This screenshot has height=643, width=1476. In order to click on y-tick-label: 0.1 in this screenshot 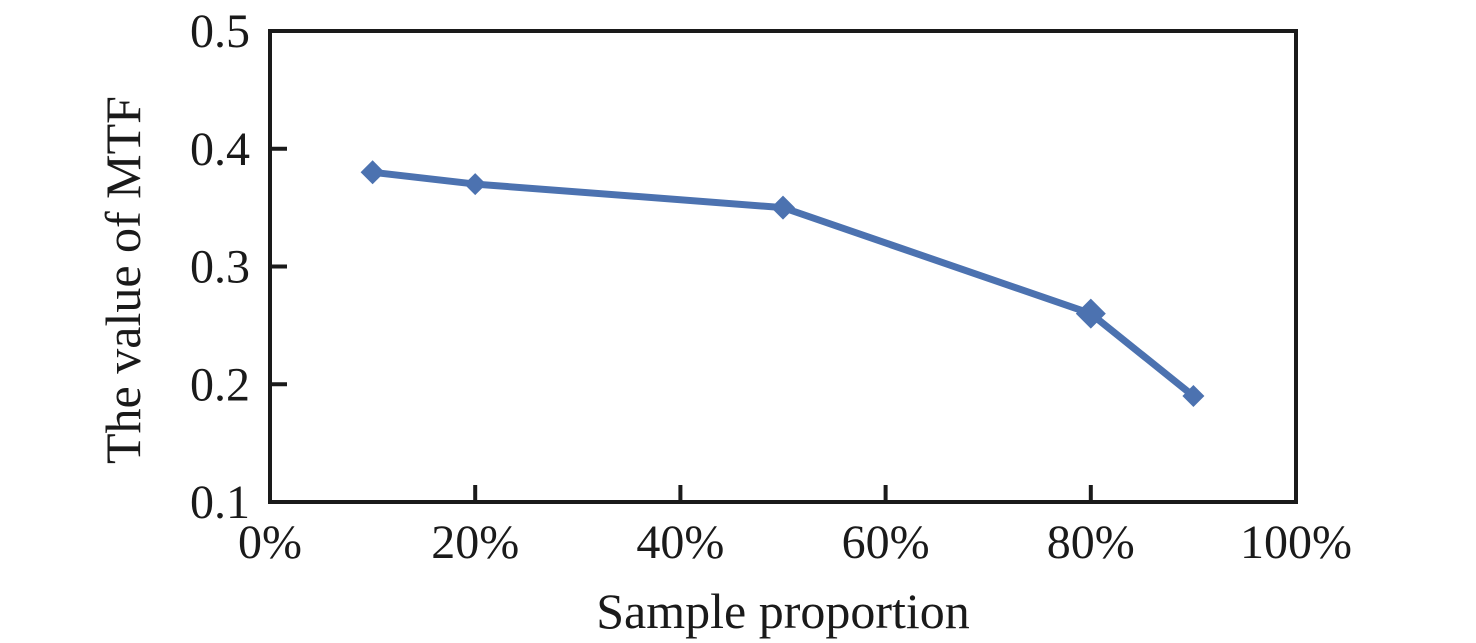, I will do `click(220, 502)`.